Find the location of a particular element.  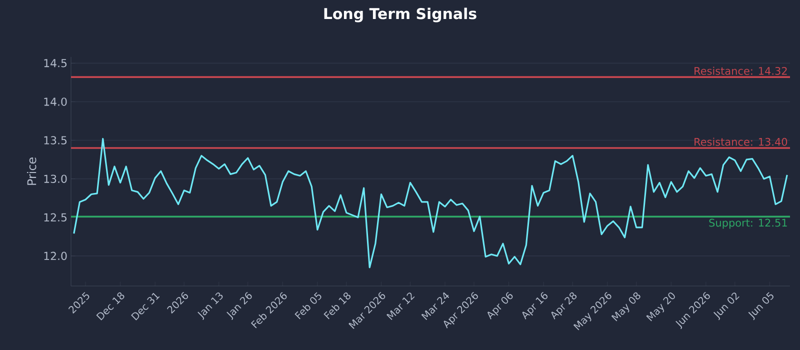

x-tick-label: Jun 02 is located at coordinates (727, 306).